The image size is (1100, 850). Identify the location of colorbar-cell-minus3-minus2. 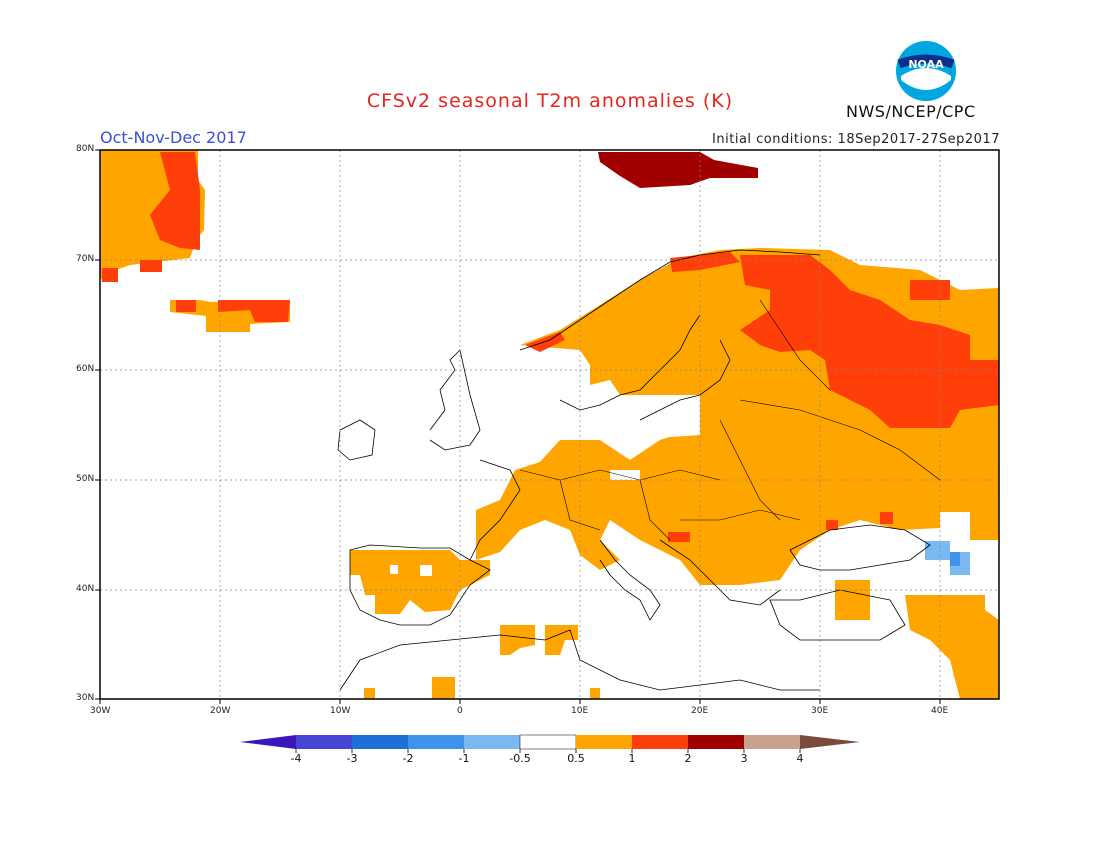
(380, 742).